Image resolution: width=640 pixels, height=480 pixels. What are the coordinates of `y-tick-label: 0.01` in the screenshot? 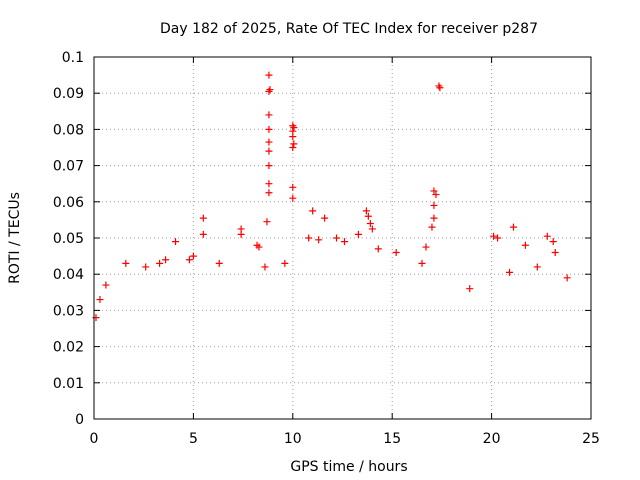 It's located at (68, 384).